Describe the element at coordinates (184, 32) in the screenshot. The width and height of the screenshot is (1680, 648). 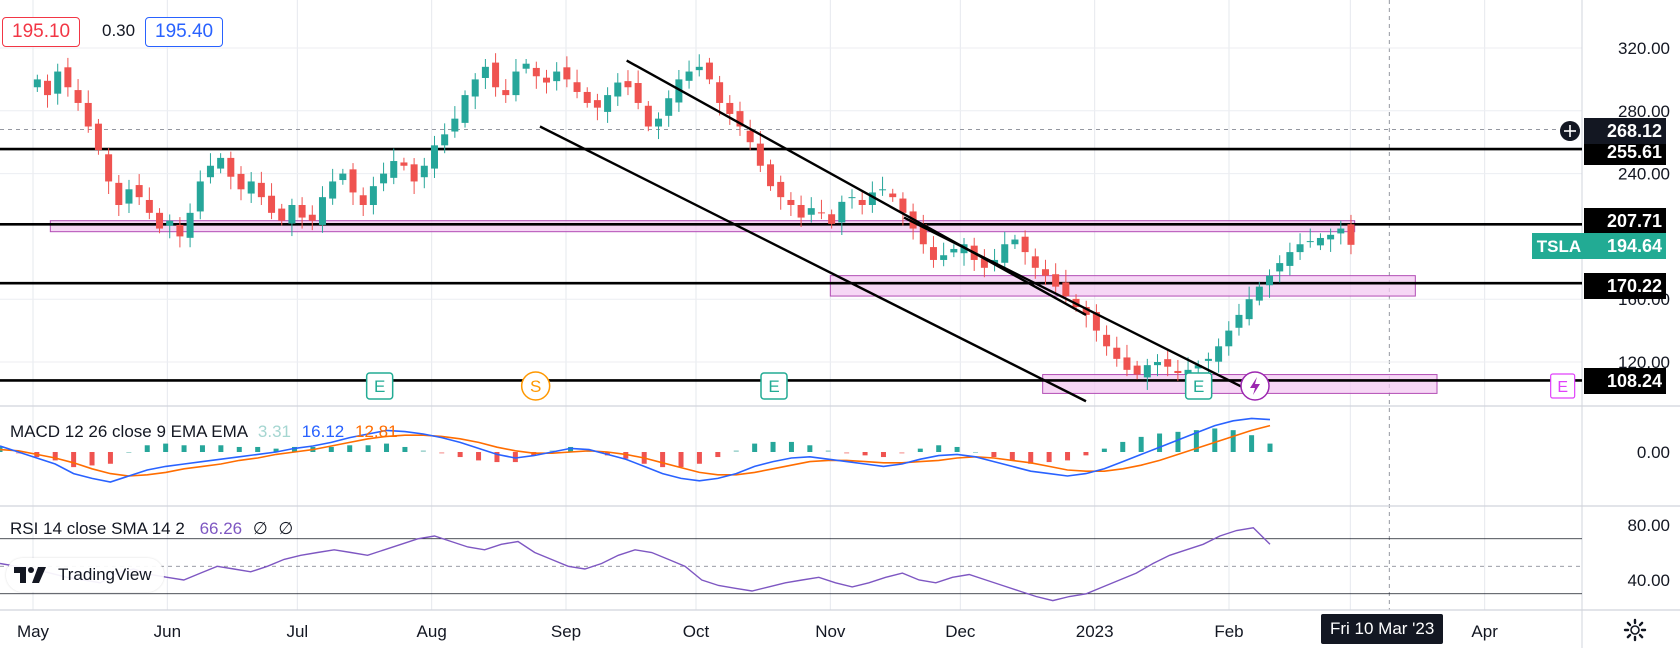
I see `ask-price-box: 195.40` at that location.